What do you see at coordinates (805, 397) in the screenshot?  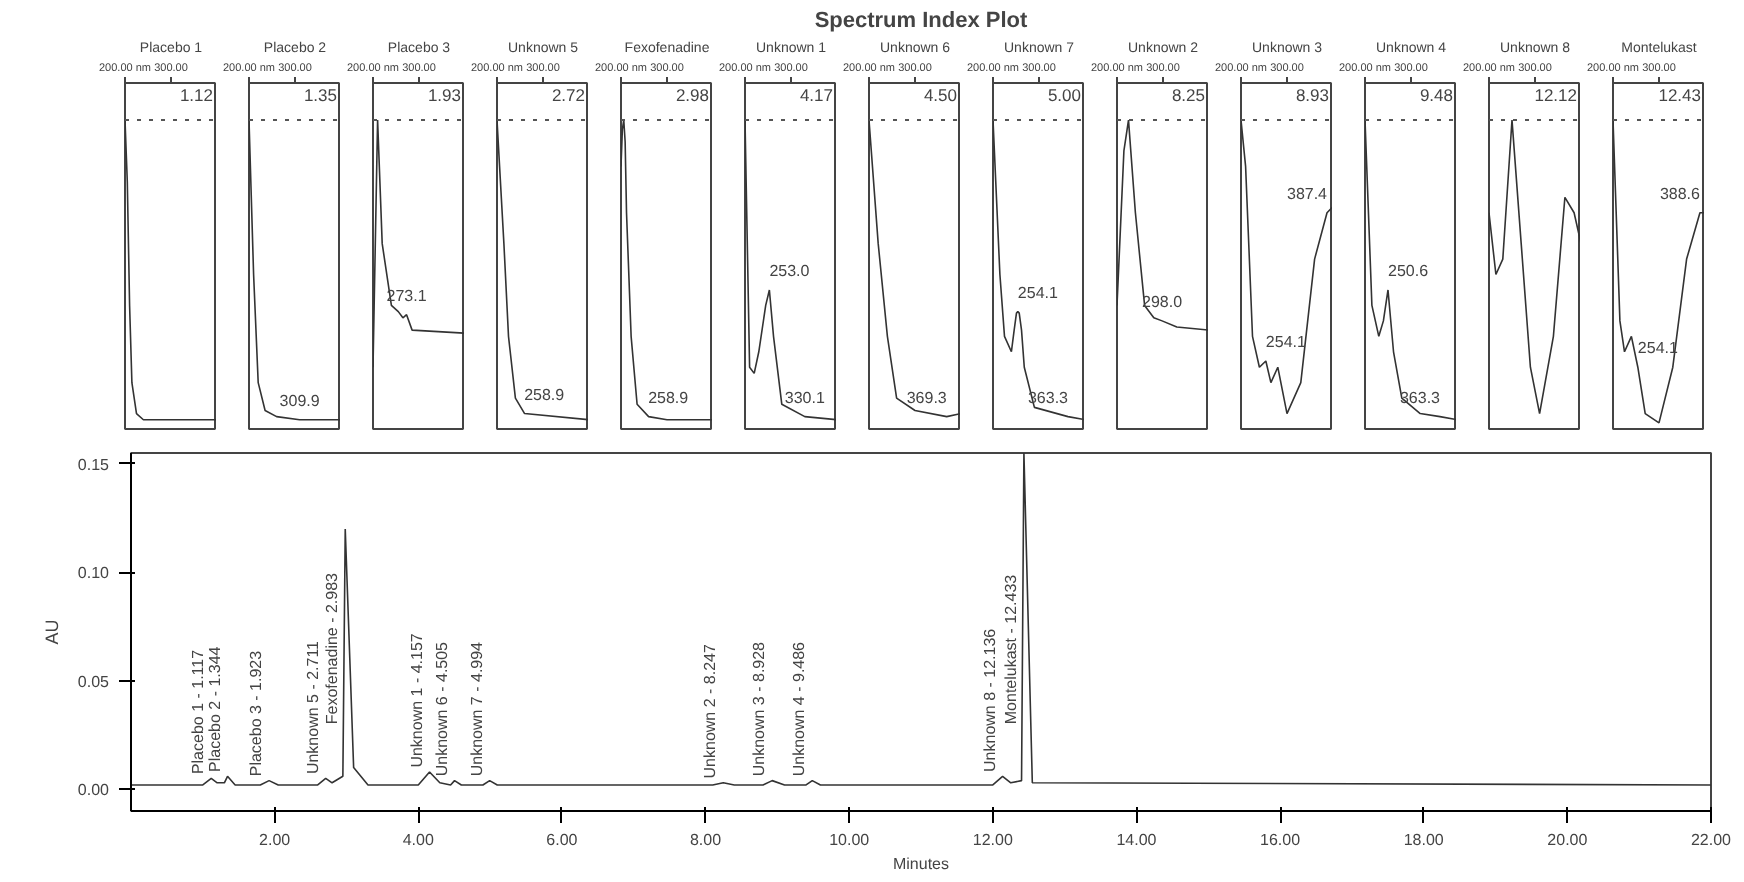 I see `annotation: 330.1` at bounding box center [805, 397].